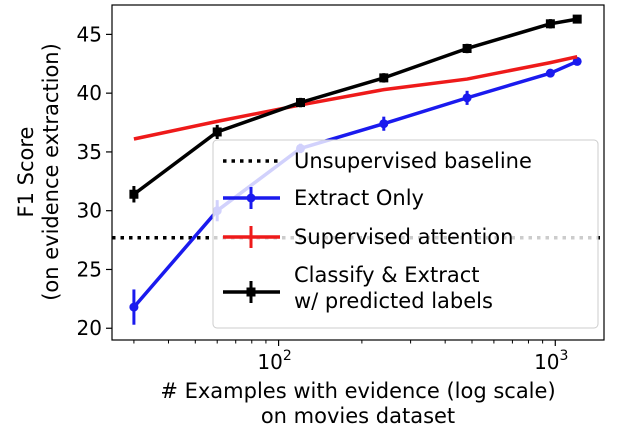  I want to click on legend-label: w/ predicted labels, so click(393, 301).